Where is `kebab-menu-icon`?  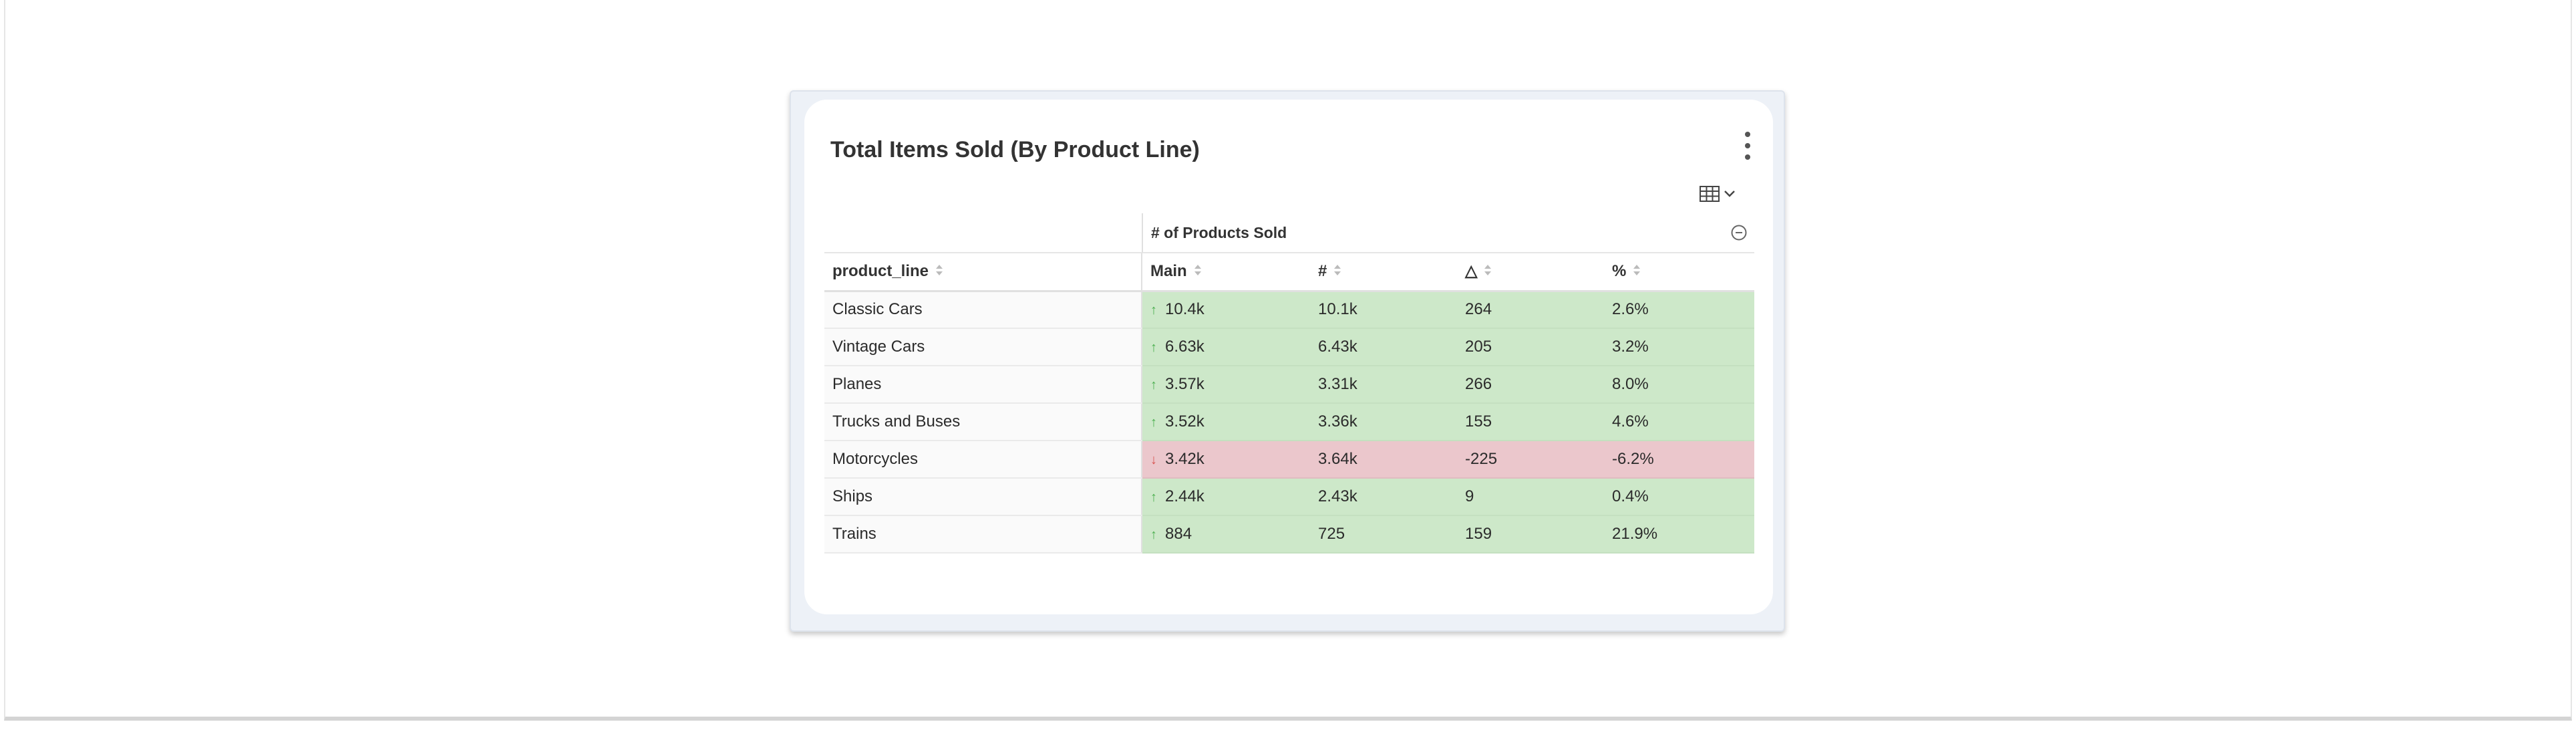 kebab-menu-icon is located at coordinates (1748, 146).